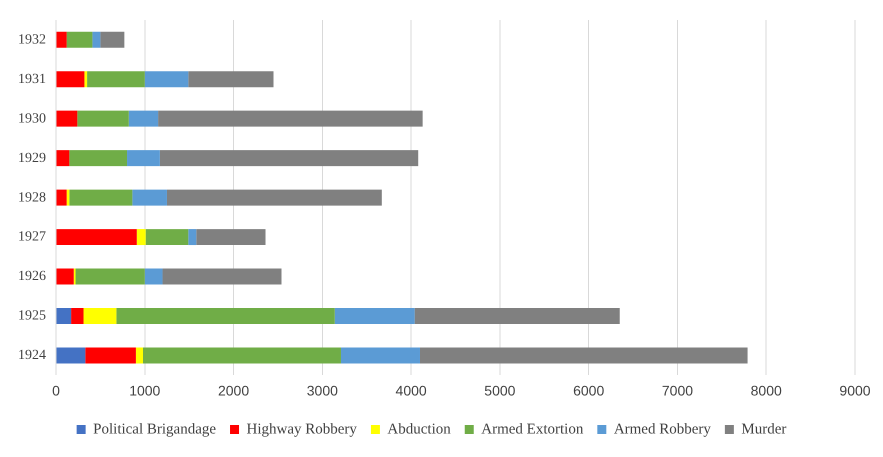  I want to click on x-tick-label: 0, so click(56, 390).